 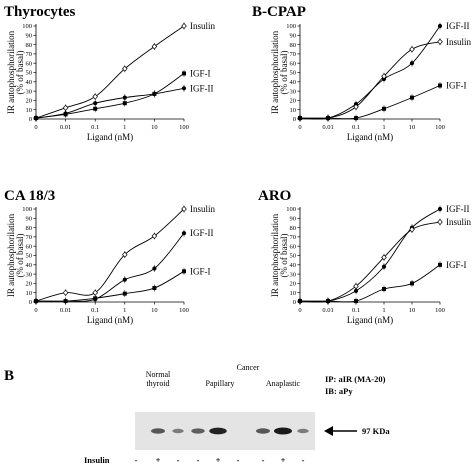 I want to click on y-tick-label: 10, so click(x=293, y=110).